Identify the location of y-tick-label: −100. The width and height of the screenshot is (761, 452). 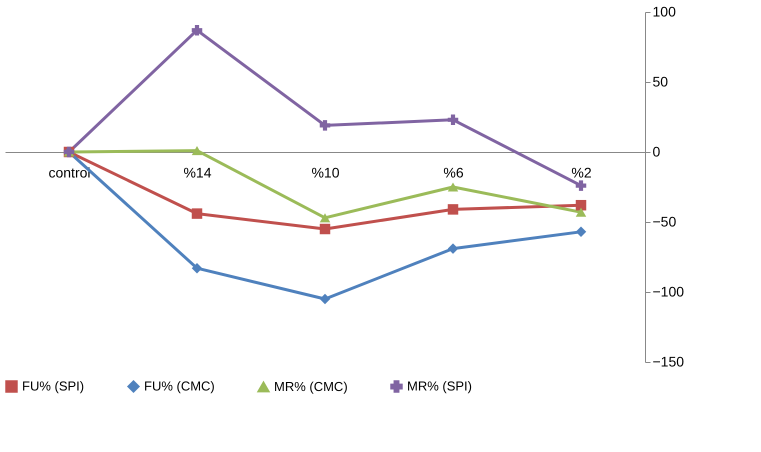
(668, 292).